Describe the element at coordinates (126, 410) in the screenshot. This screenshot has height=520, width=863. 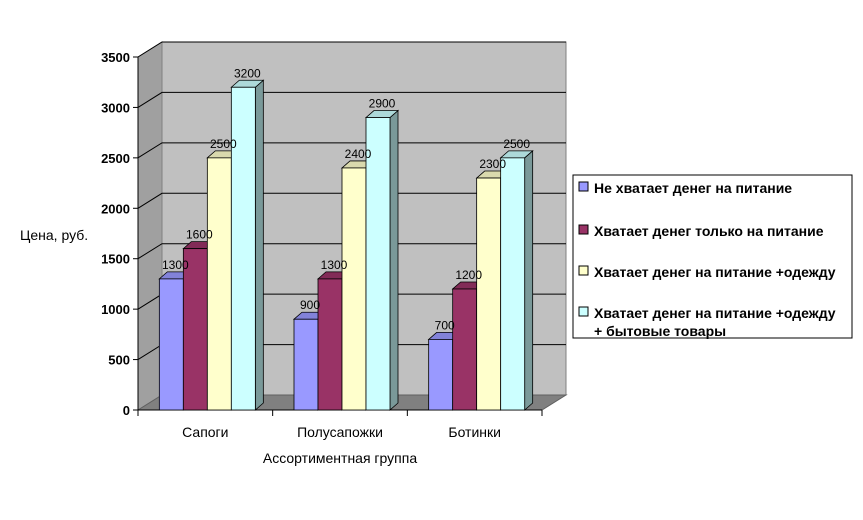
I see `y-tick-label: 0` at that location.